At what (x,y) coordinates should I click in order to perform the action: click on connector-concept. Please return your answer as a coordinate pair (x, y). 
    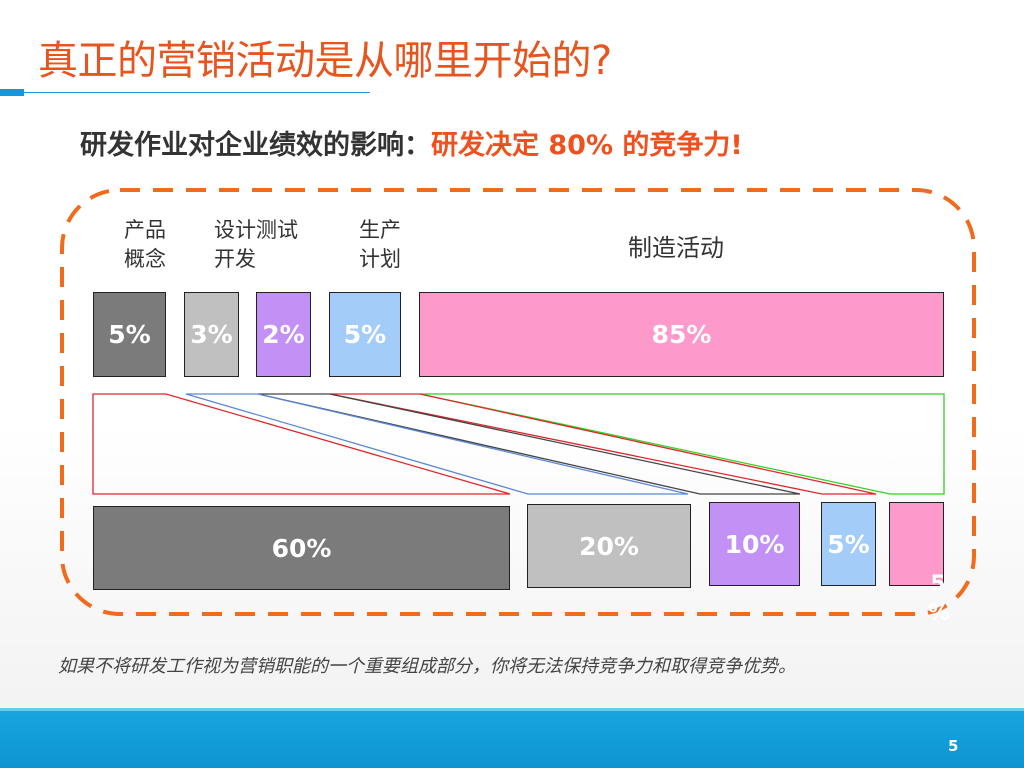
    Looking at the image, I should click on (301, 444).